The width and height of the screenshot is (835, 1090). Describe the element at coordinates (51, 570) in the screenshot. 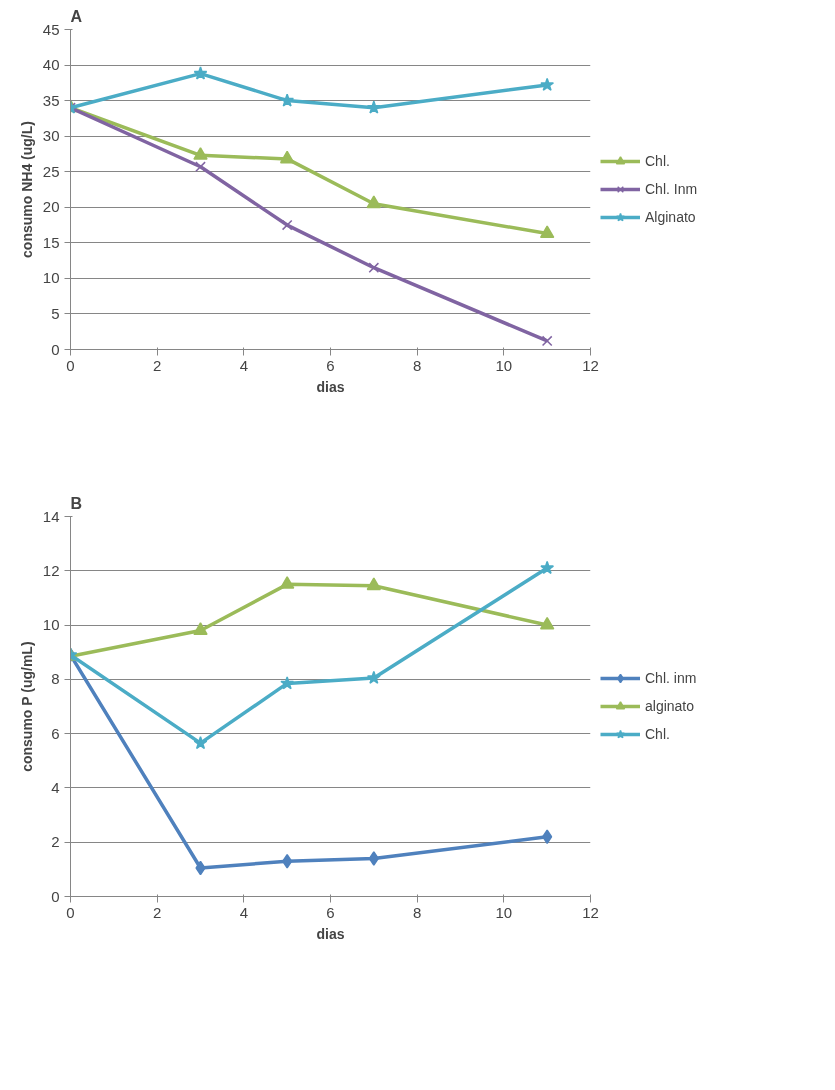

I see `y-tick-label: 12` at that location.